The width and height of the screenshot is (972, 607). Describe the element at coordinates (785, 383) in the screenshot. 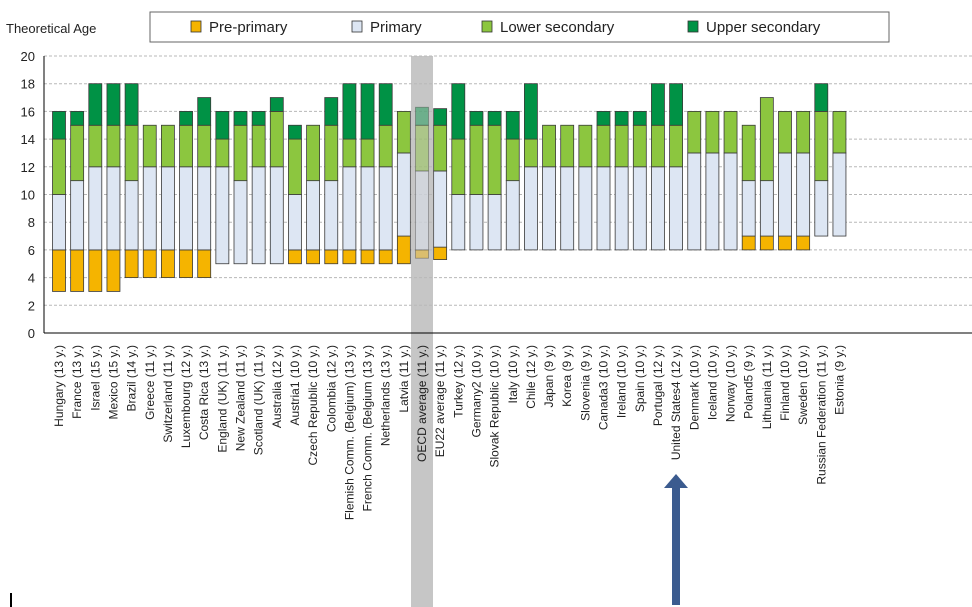

I see `x-tick-label: Finland (10 y.)` at that location.